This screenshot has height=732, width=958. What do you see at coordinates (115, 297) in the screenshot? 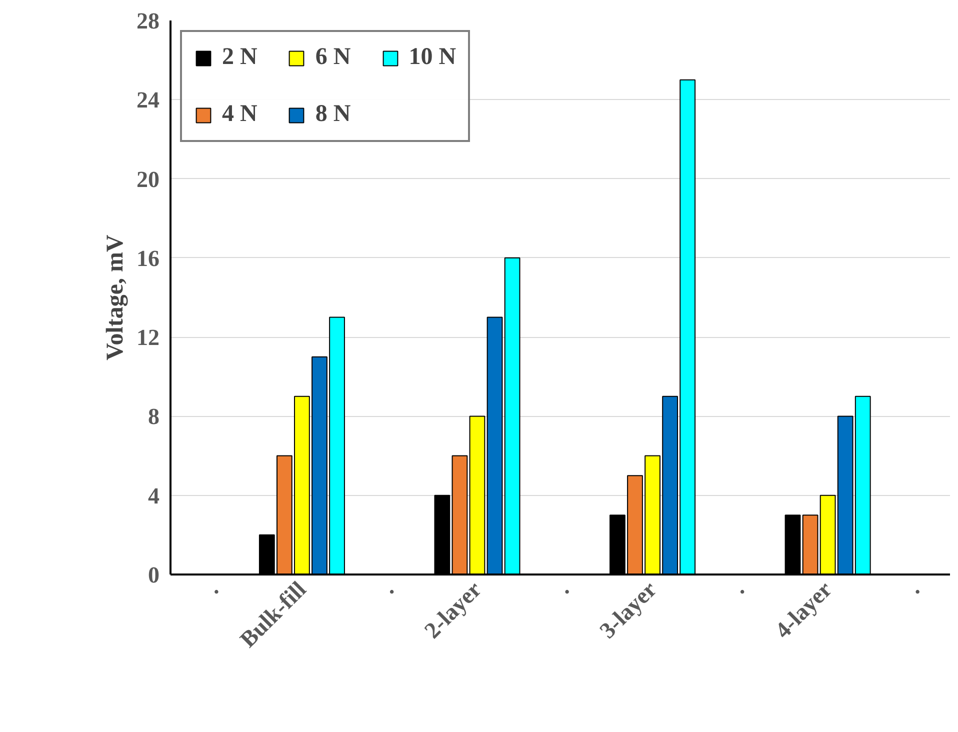
I see `y-axis-title: Voltage, mV` at bounding box center [115, 297].